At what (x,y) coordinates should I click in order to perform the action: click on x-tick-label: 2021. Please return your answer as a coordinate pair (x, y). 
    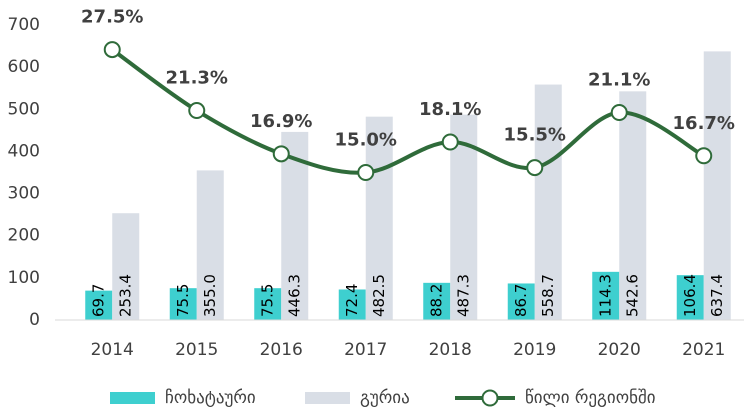
    Looking at the image, I should click on (703, 350).